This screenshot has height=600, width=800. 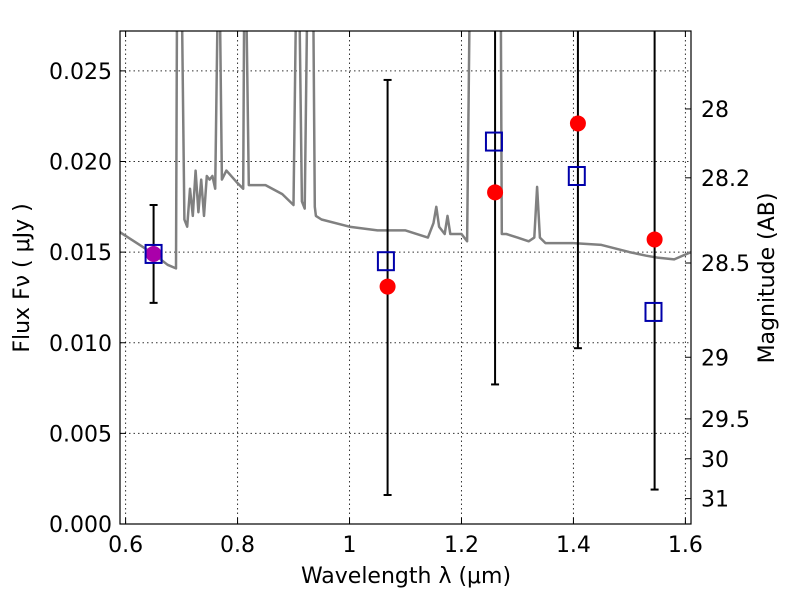 What do you see at coordinates (767, 278) in the screenshot?
I see `y-axis-title-right: Magnitude (AB)` at bounding box center [767, 278].